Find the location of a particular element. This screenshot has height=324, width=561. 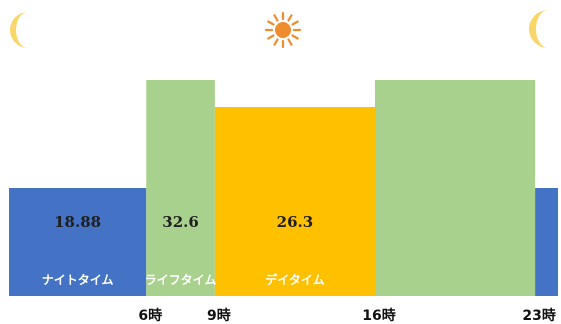

x-tick-label: 16時 is located at coordinates (378, 315).